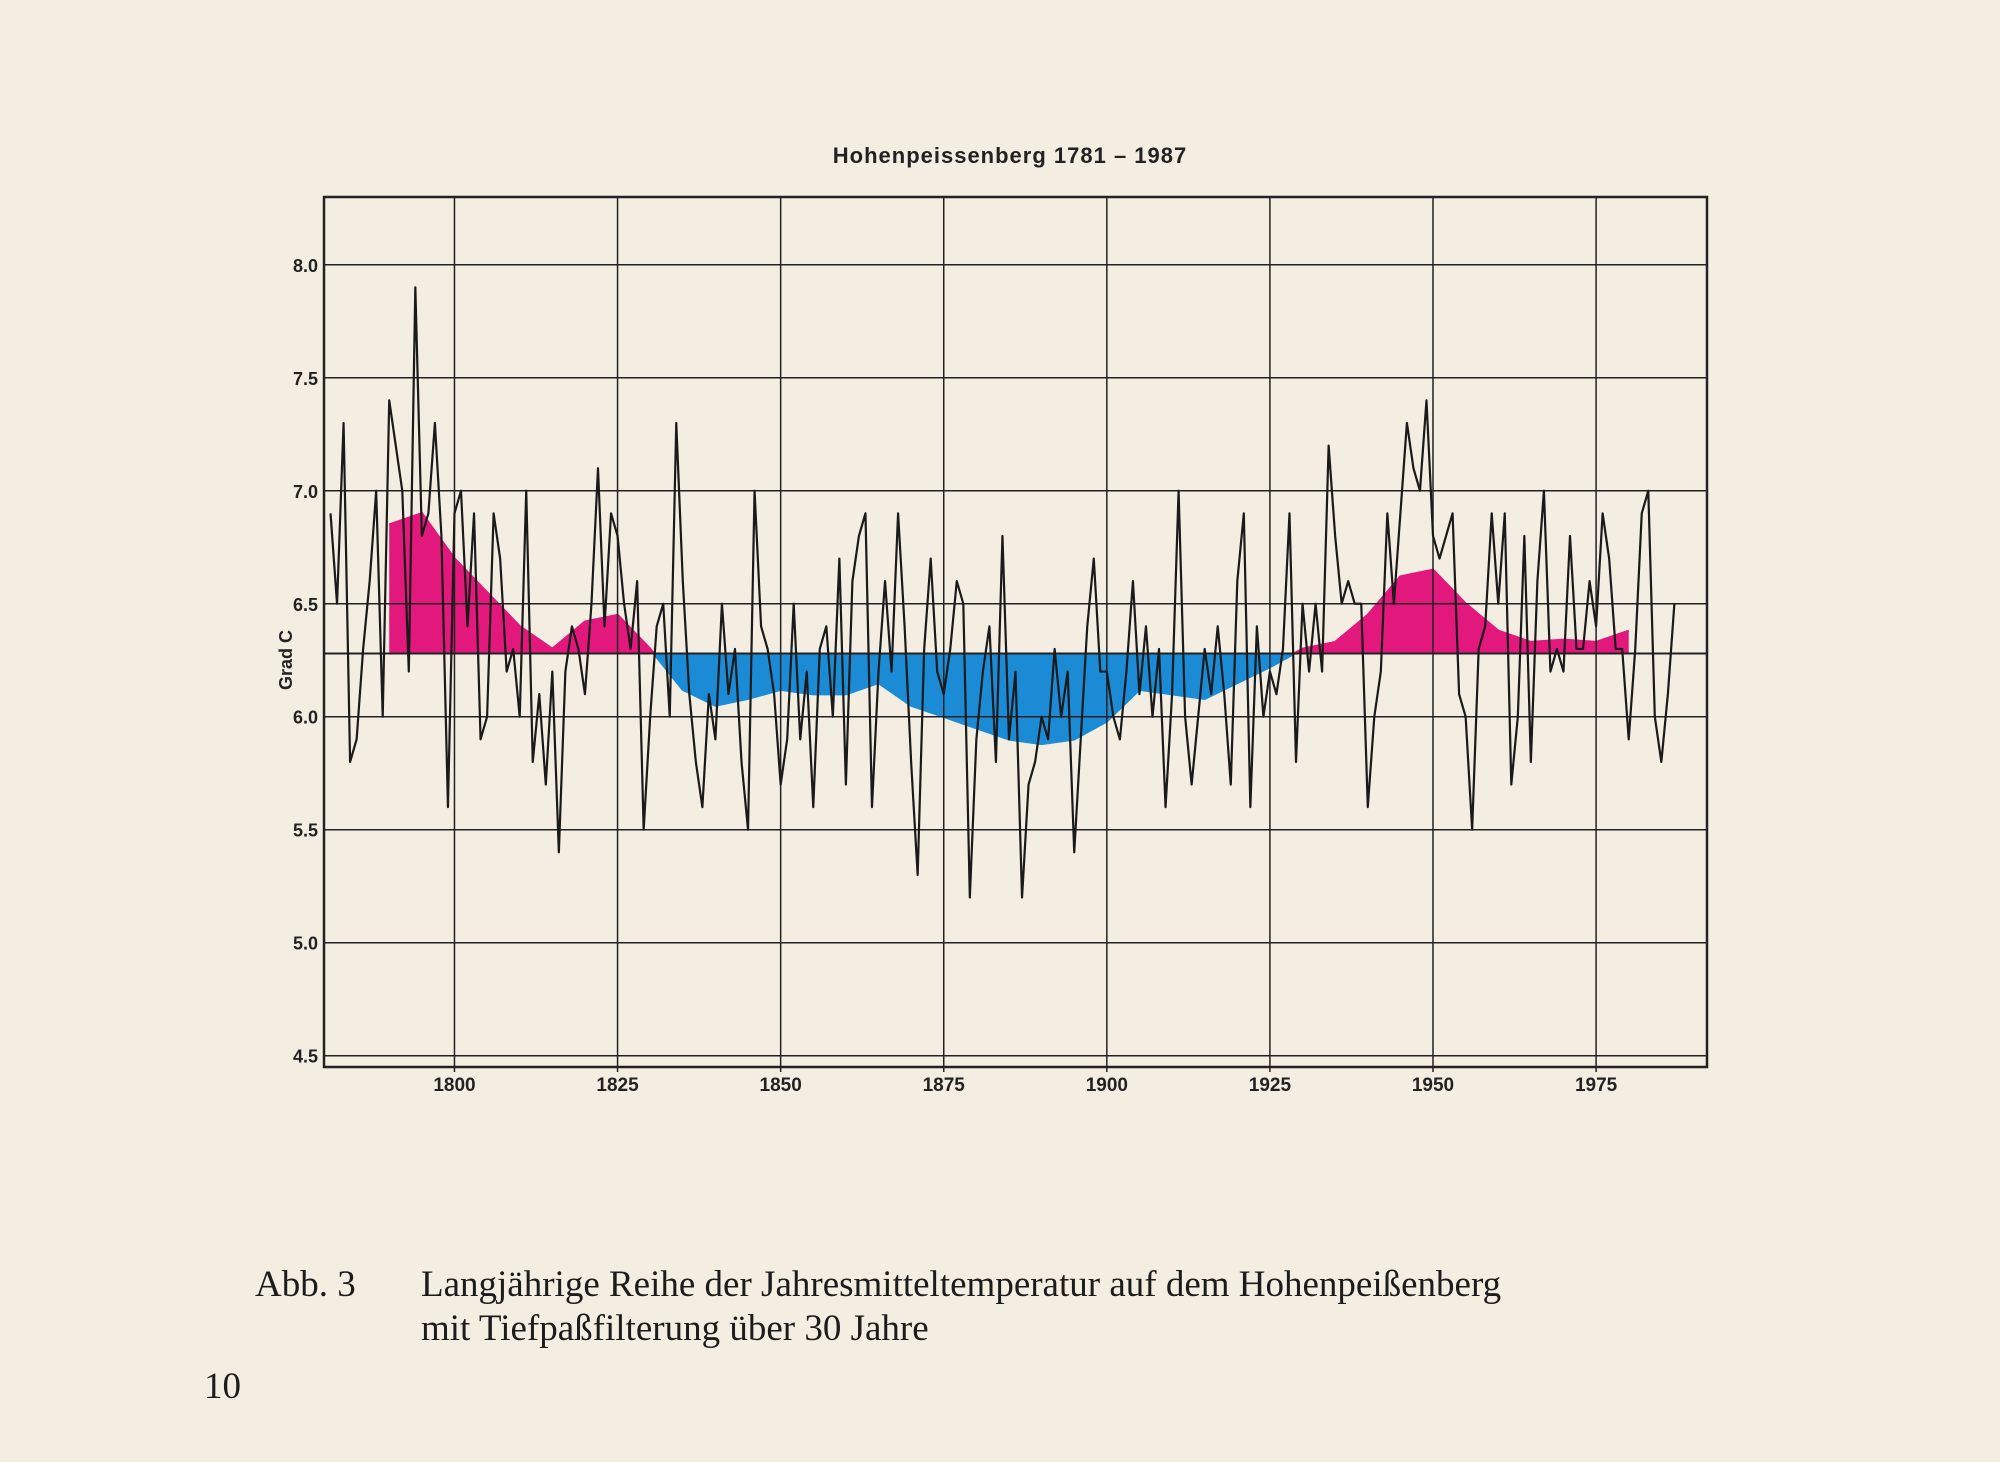 Image resolution: width=2000 pixels, height=1462 pixels. Describe the element at coordinates (305, 944) in the screenshot. I see `y-tick-label: 5.0` at that location.